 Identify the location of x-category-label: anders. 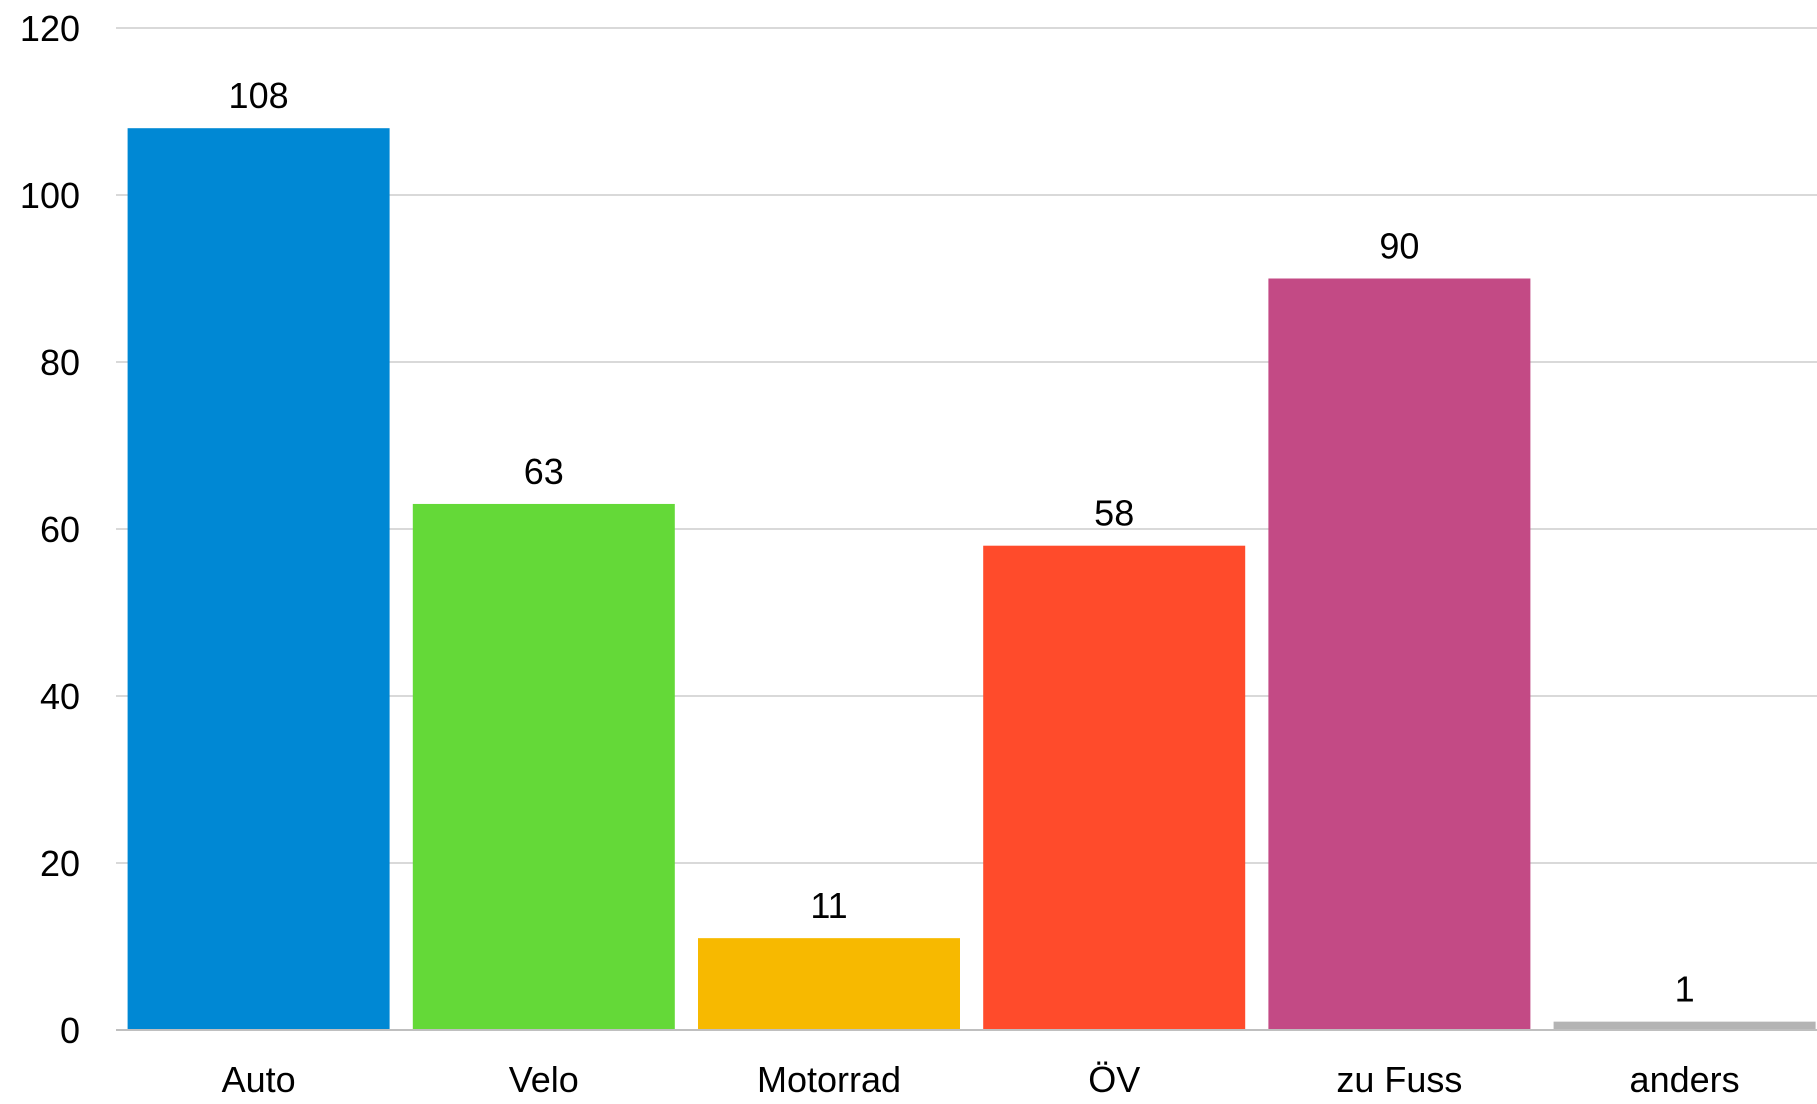
(1685, 1079).